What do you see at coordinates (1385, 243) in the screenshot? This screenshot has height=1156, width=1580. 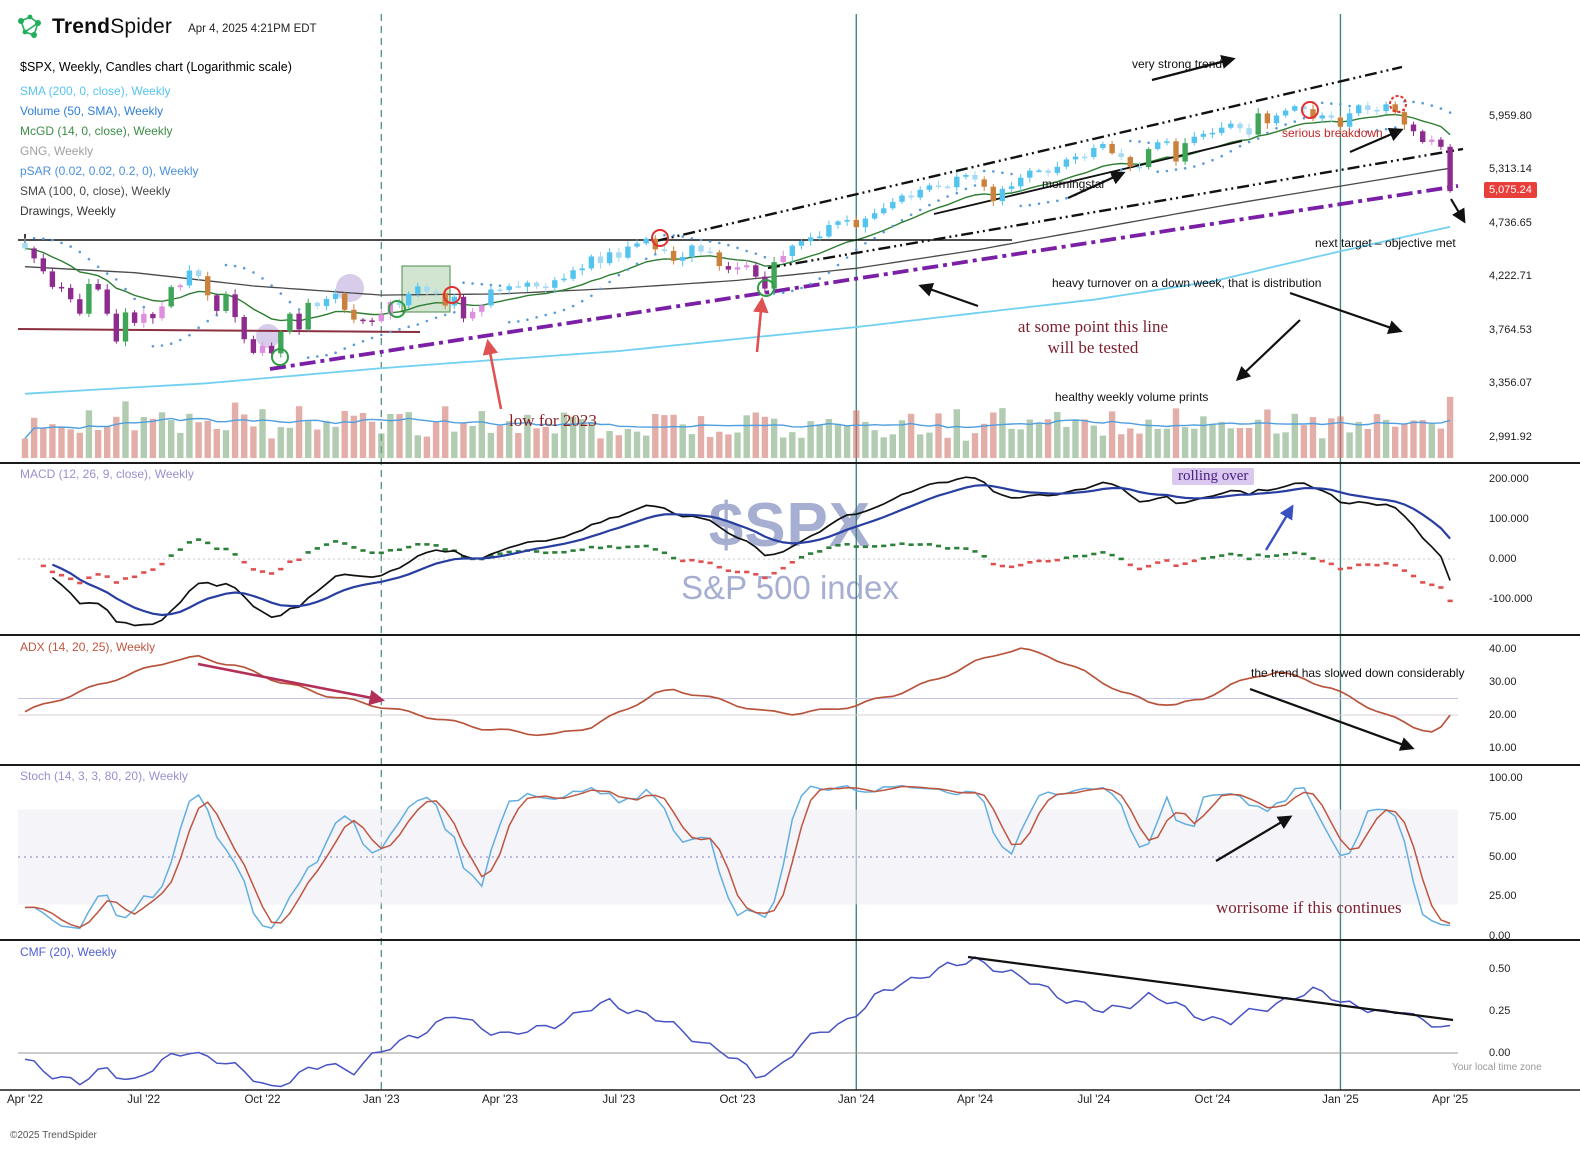 I see `annotation-next-target: next target – objective met` at bounding box center [1385, 243].